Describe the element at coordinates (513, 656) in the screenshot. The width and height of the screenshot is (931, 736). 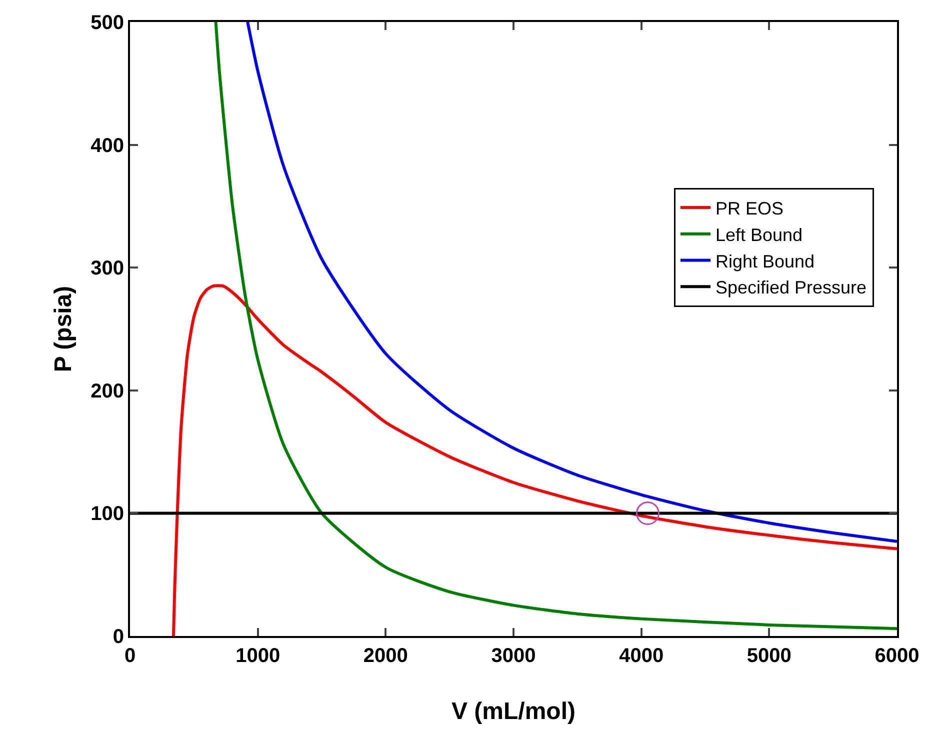
I see `x-tick-label: 3000` at that location.